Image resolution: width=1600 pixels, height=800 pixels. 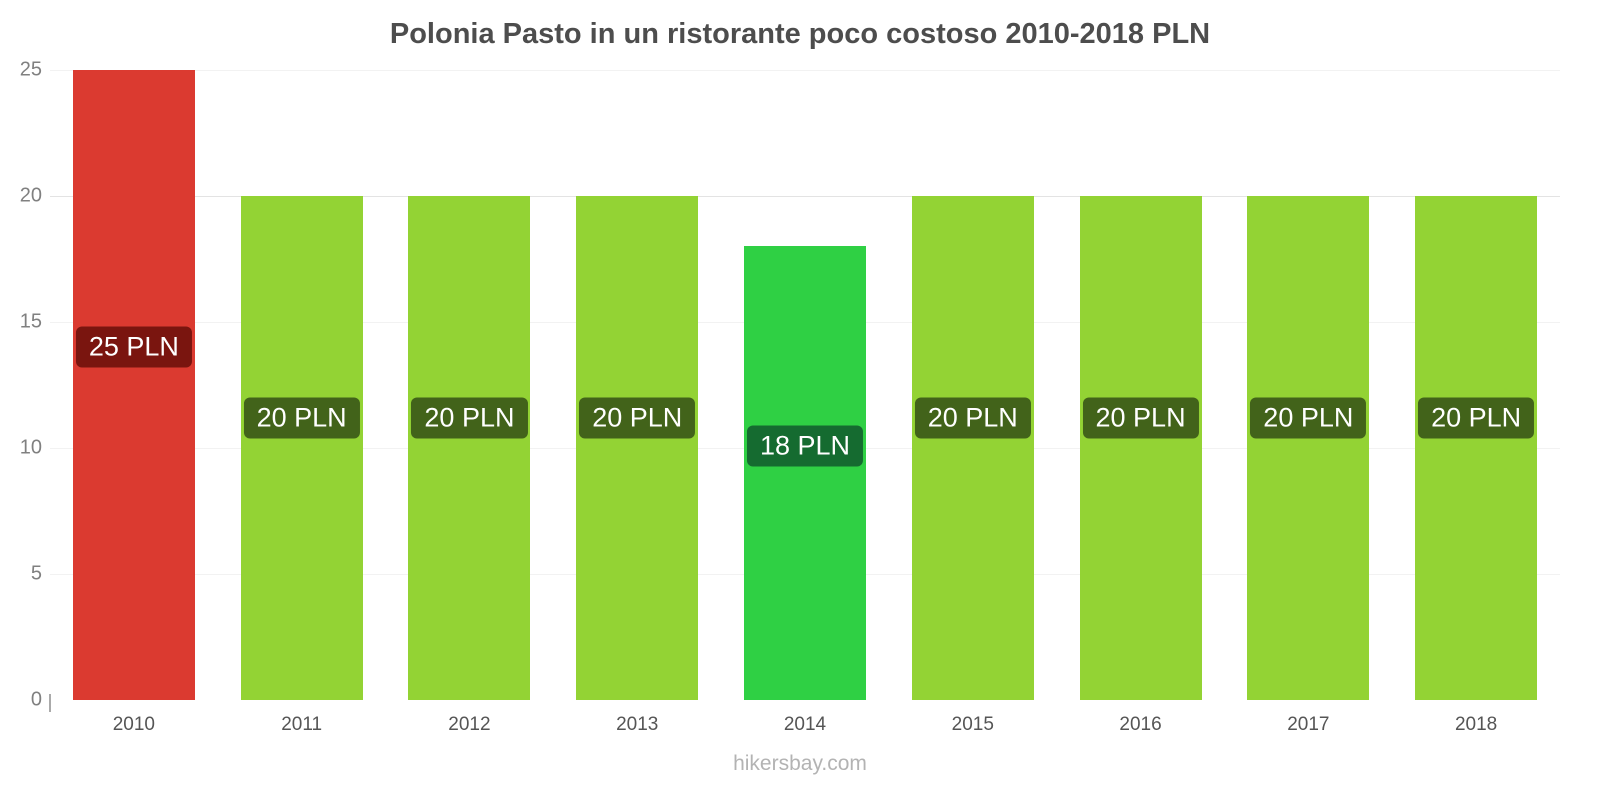 What do you see at coordinates (134, 724) in the screenshot?
I see `x-tick-label-2010: 2010` at bounding box center [134, 724].